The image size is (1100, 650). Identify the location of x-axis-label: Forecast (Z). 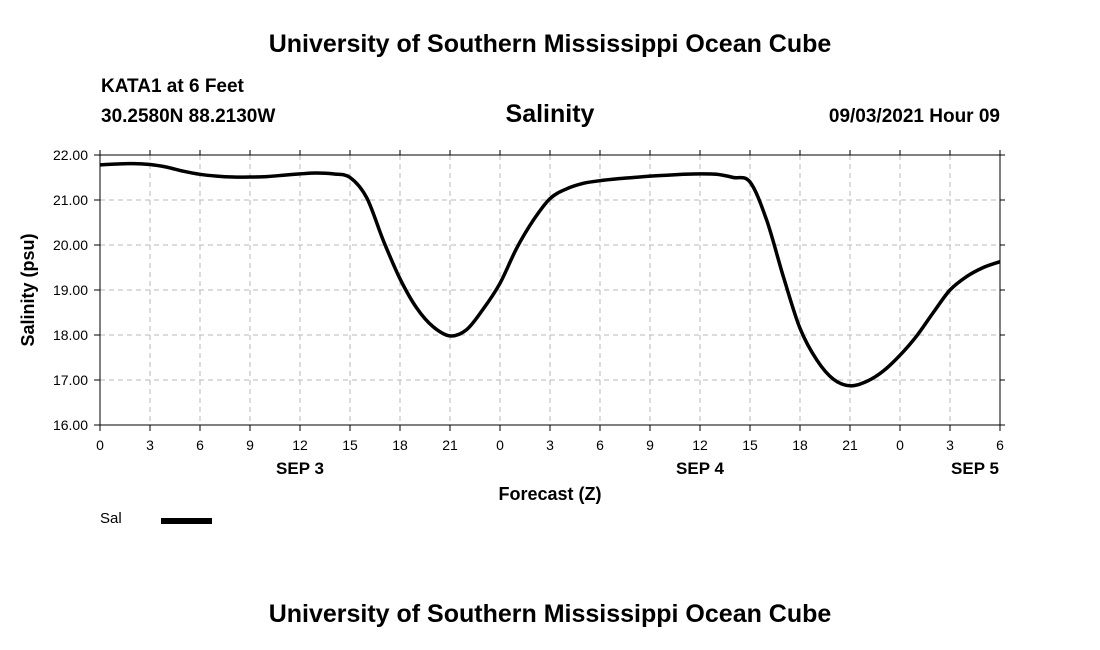
(549, 494).